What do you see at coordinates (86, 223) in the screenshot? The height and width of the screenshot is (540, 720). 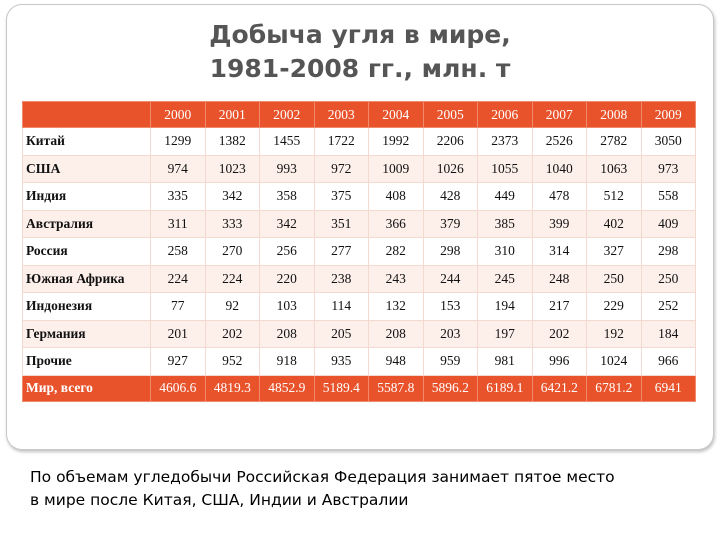 I see `country-label: Австралия` at bounding box center [86, 223].